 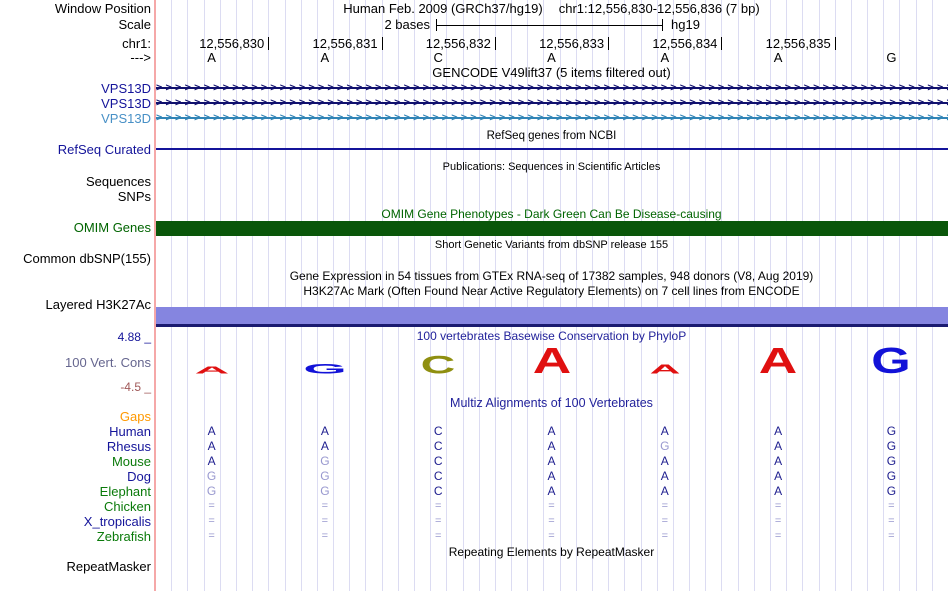 I want to click on species-label-human: Human, so click(x=130, y=431).